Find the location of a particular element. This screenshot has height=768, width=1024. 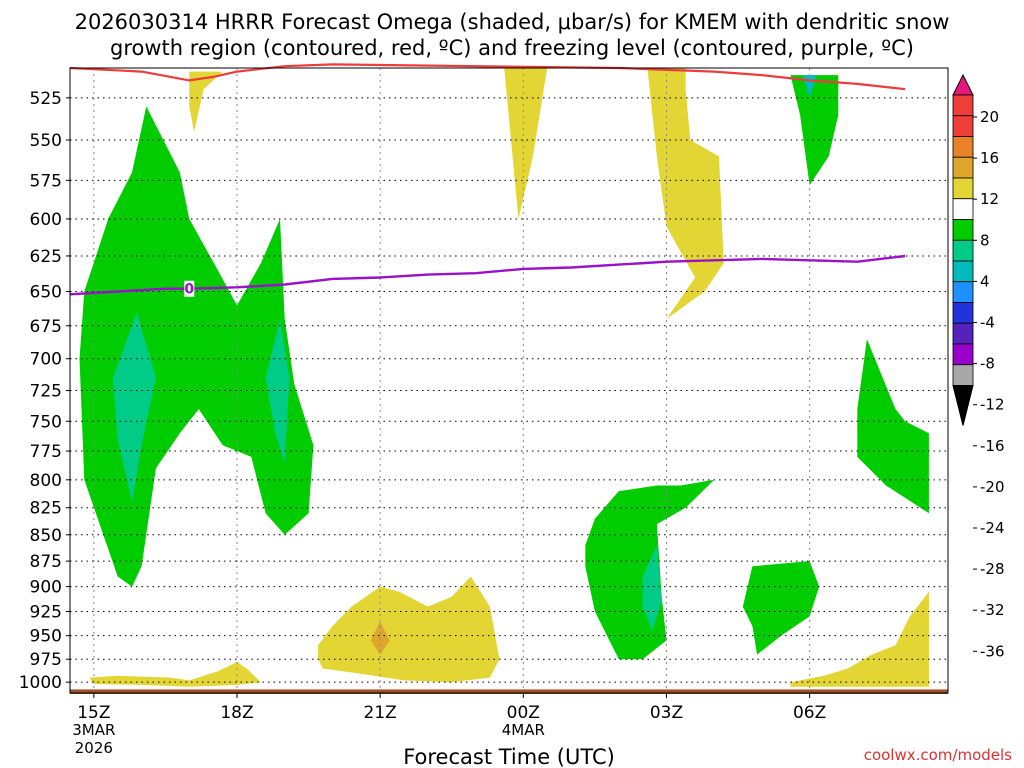

y-tick-label-925: 925 is located at coordinates (46, 612).